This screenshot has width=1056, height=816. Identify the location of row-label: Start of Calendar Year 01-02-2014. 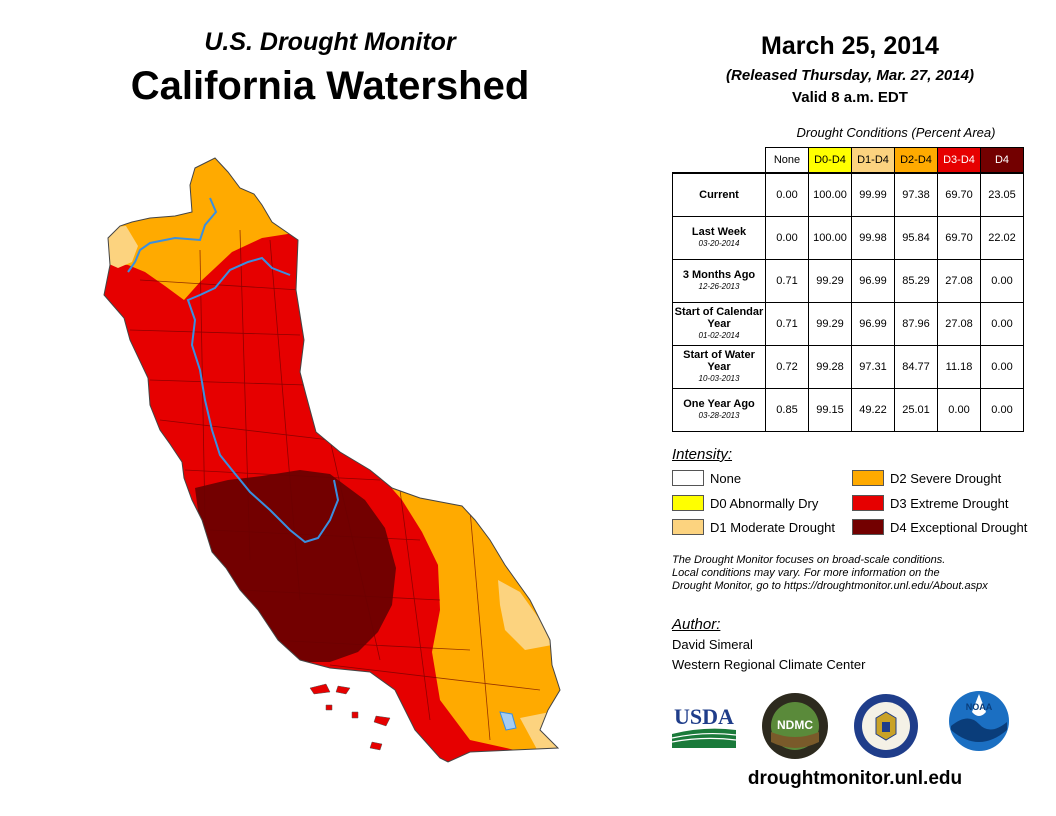
(719, 324).